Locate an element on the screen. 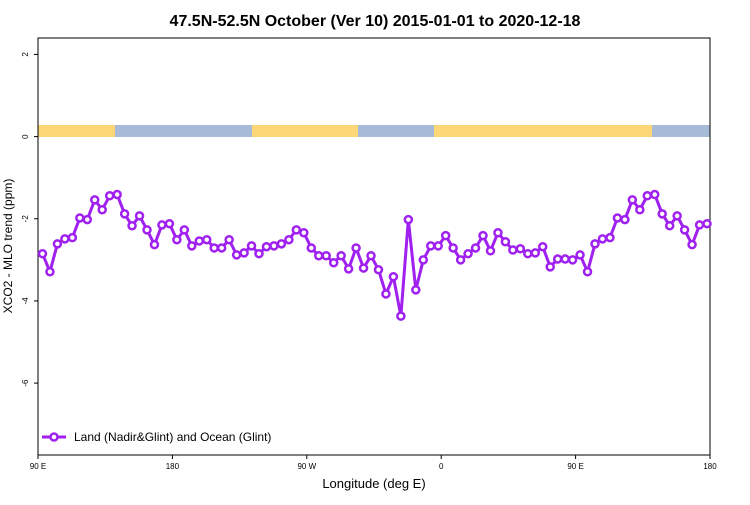 Image resolution: width=750 pixels, height=505 pixels. x-tick-label: 0 is located at coordinates (441, 466).